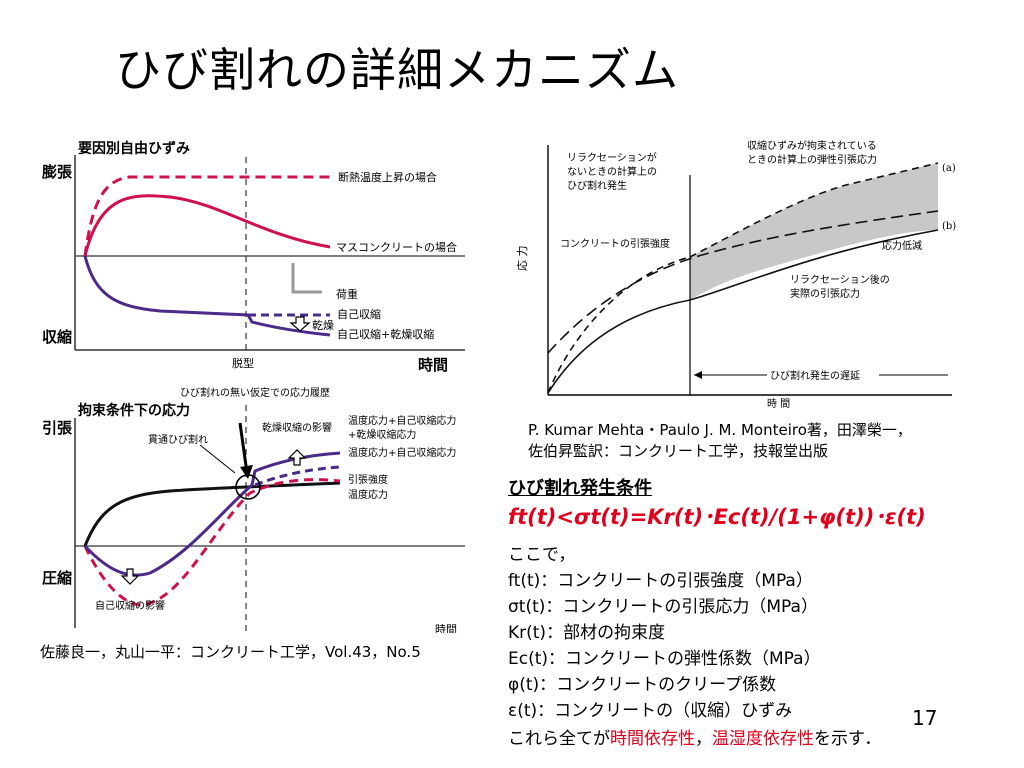  What do you see at coordinates (297, 427) in the screenshot?
I see `drying-effect-label: 乾燥収縮の影響` at bounding box center [297, 427].